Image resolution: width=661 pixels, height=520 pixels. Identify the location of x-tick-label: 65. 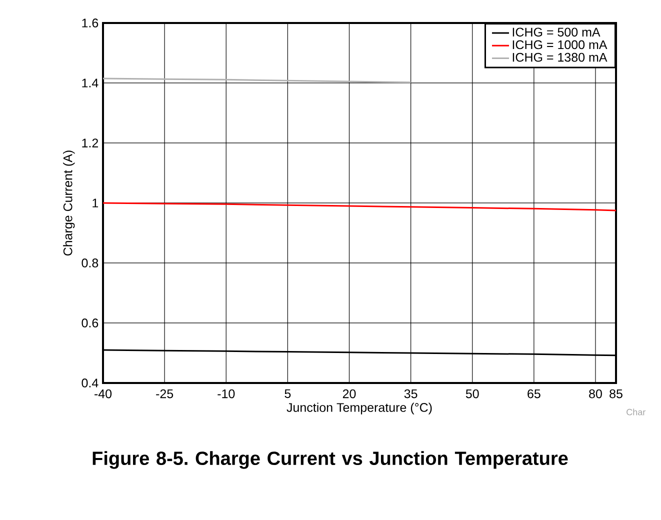
(534, 393).